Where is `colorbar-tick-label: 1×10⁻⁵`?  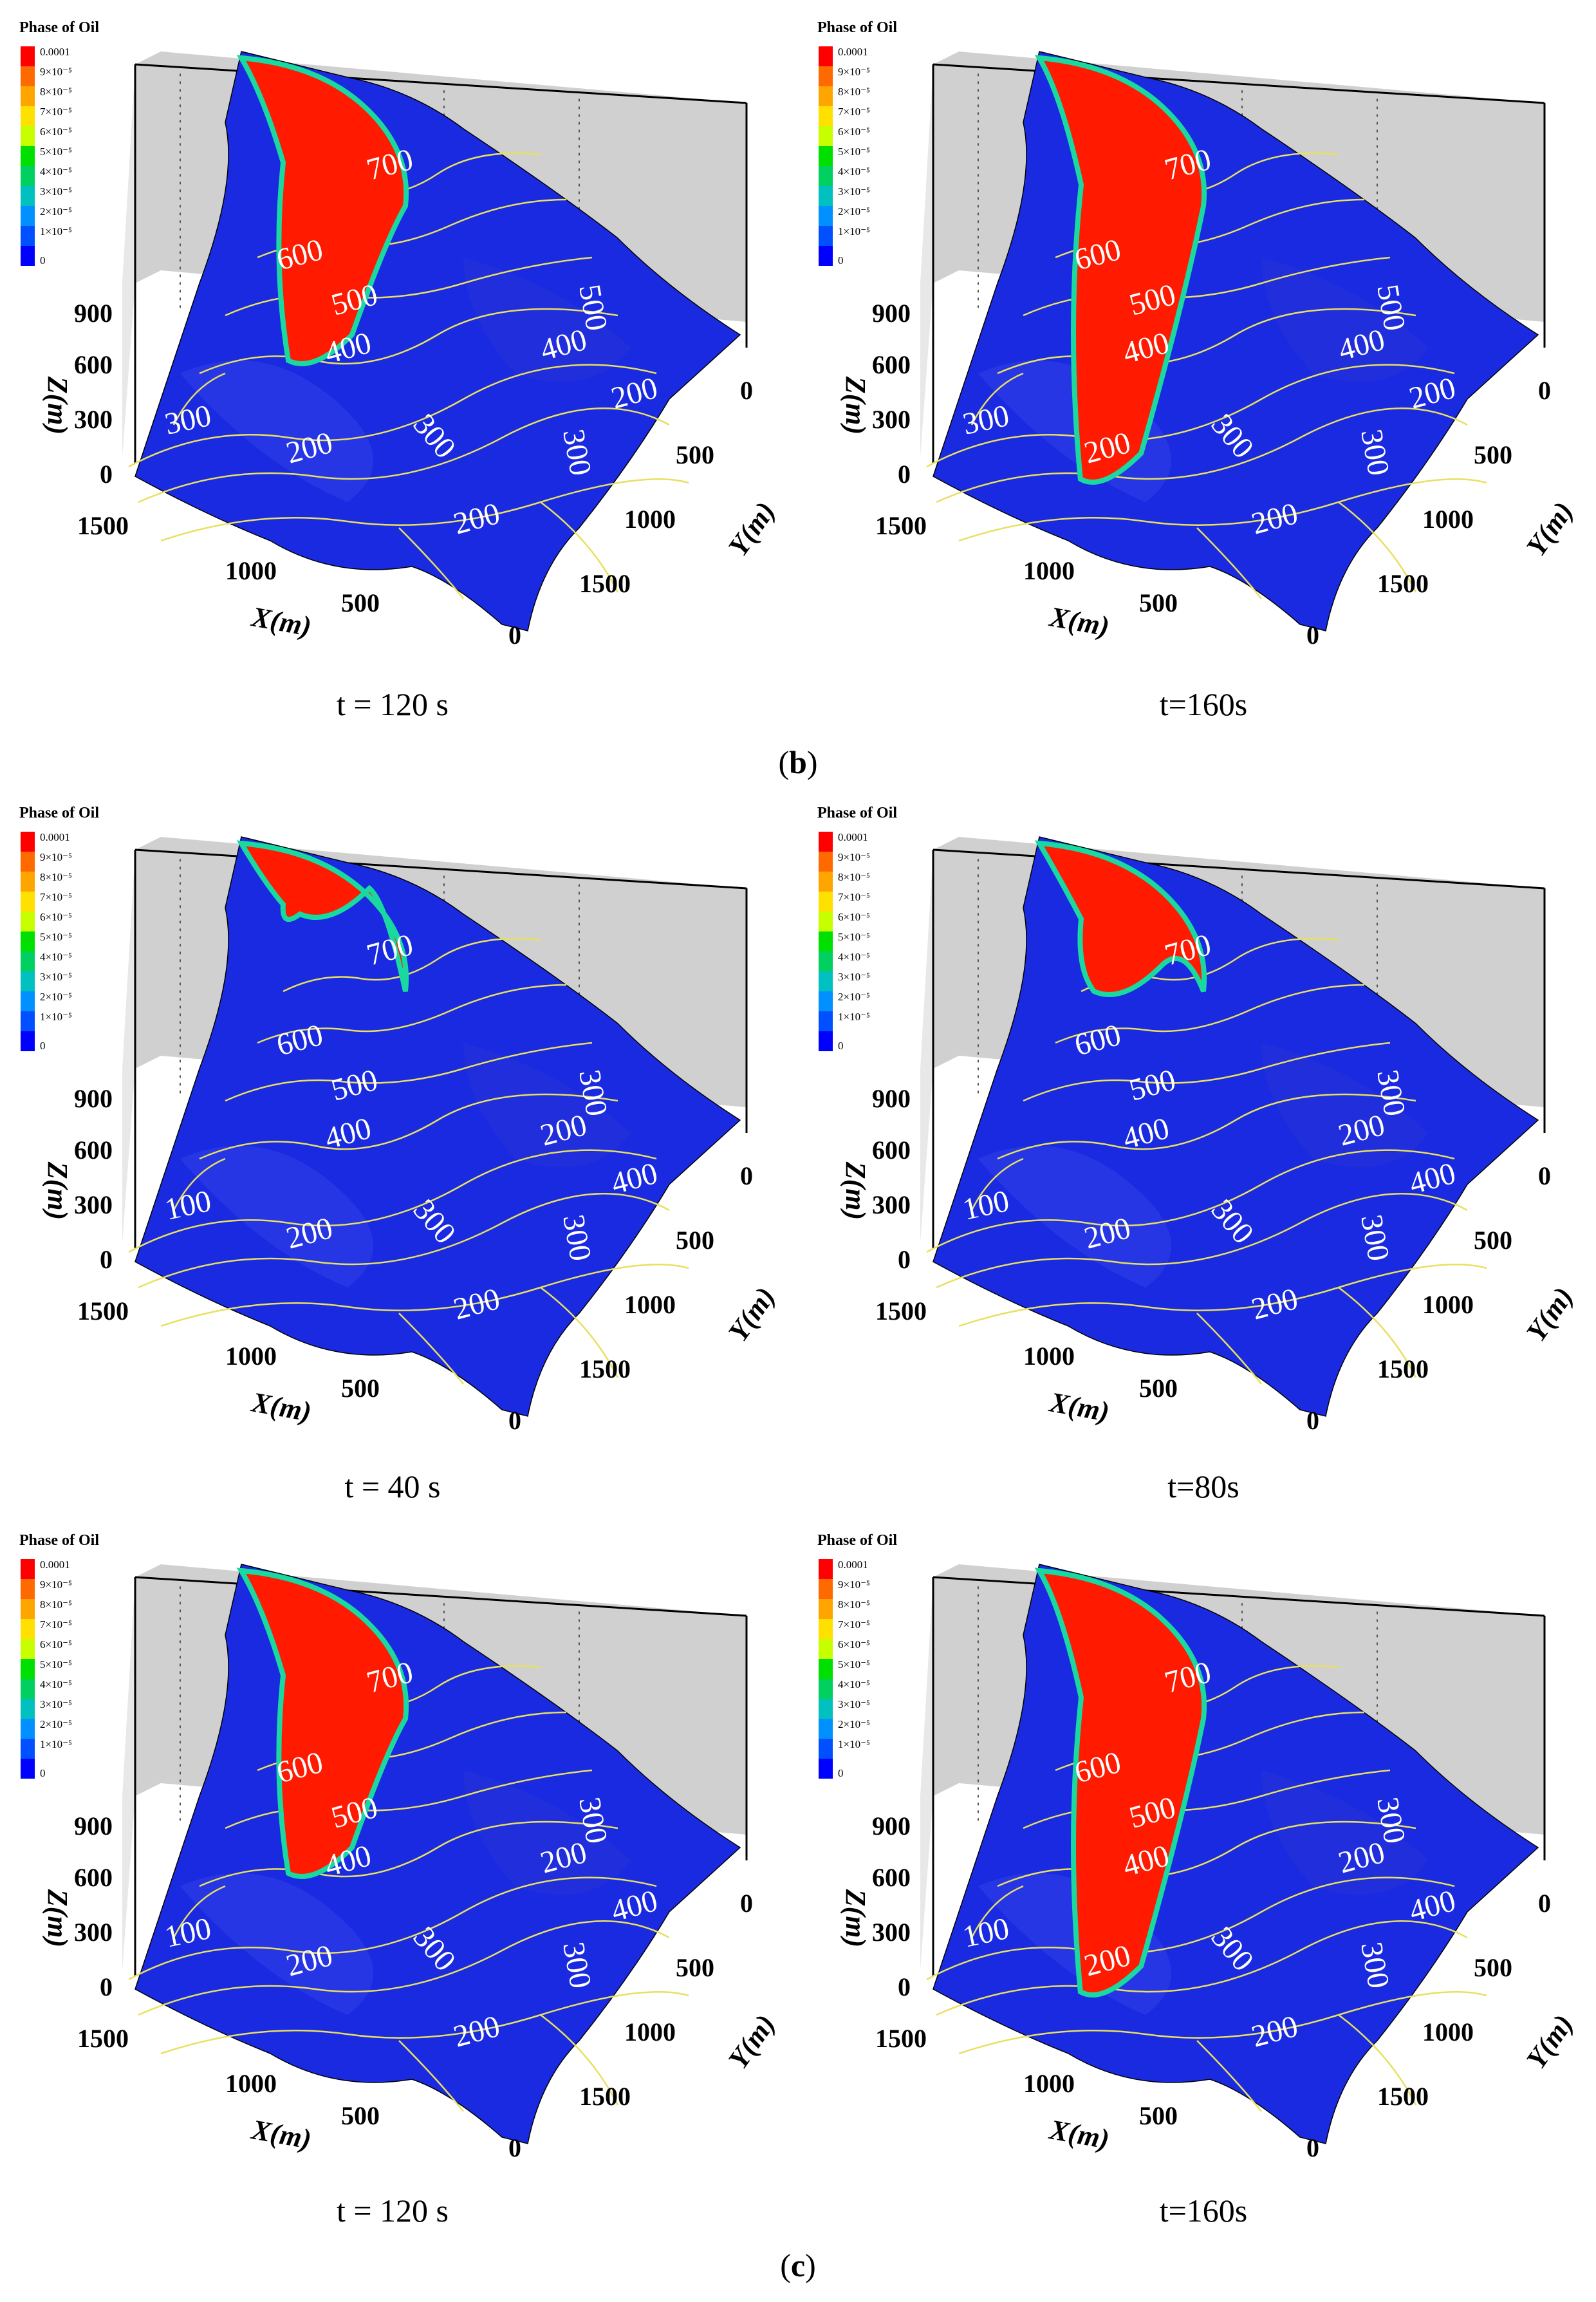 colorbar-tick-label: 1×10⁻⁵ is located at coordinates (854, 1744).